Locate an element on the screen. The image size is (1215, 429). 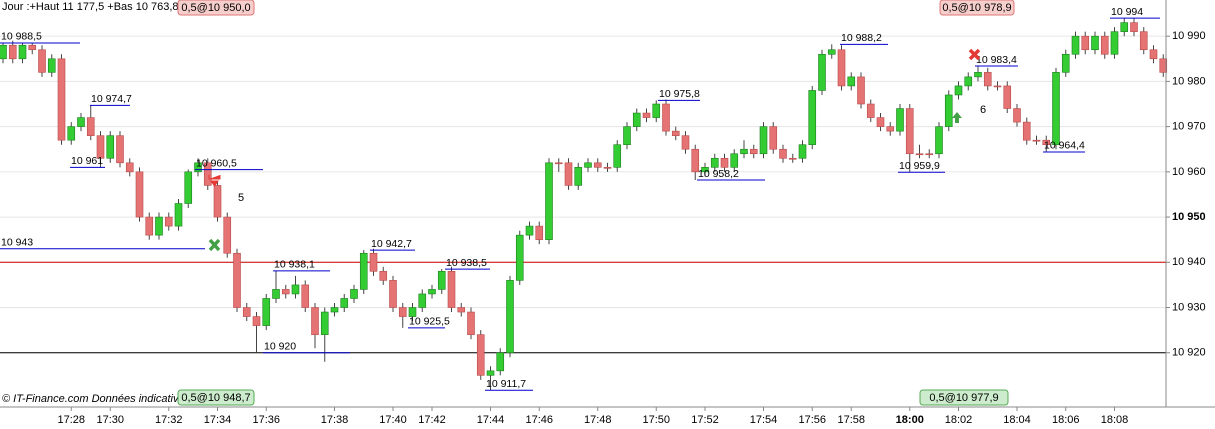
bottom-tag-bg is located at coordinates (216, 397).